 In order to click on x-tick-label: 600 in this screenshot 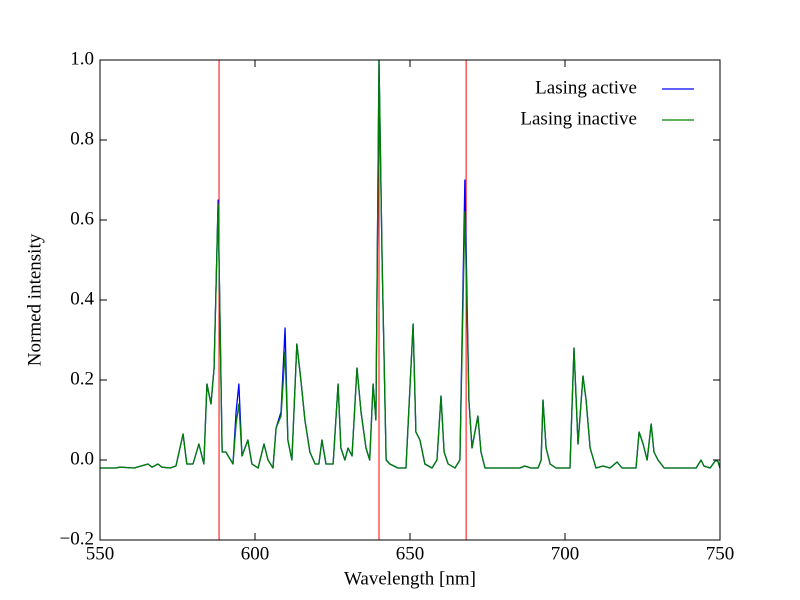, I will do `click(255, 553)`.